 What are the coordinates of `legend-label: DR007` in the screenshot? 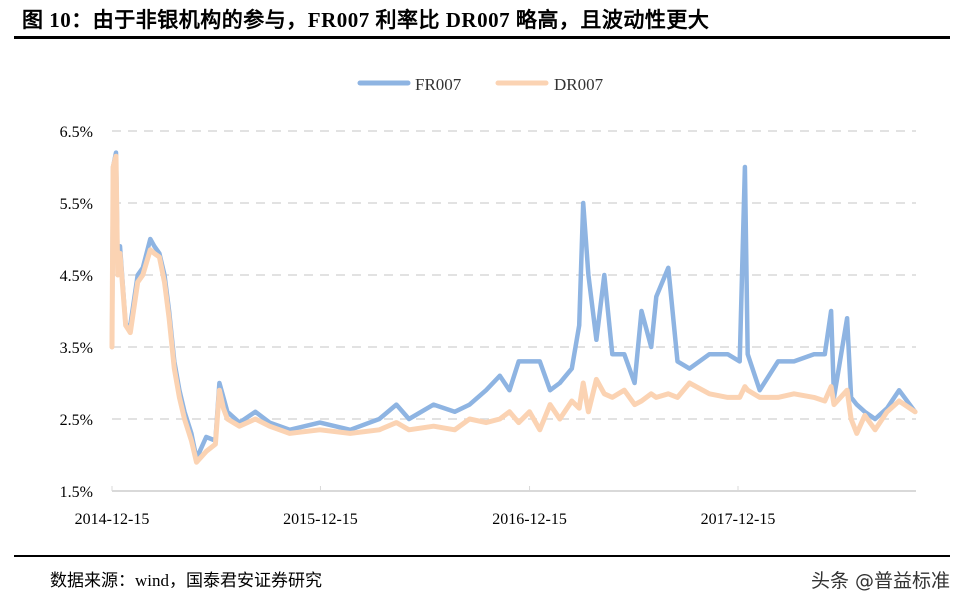 It's located at (579, 84).